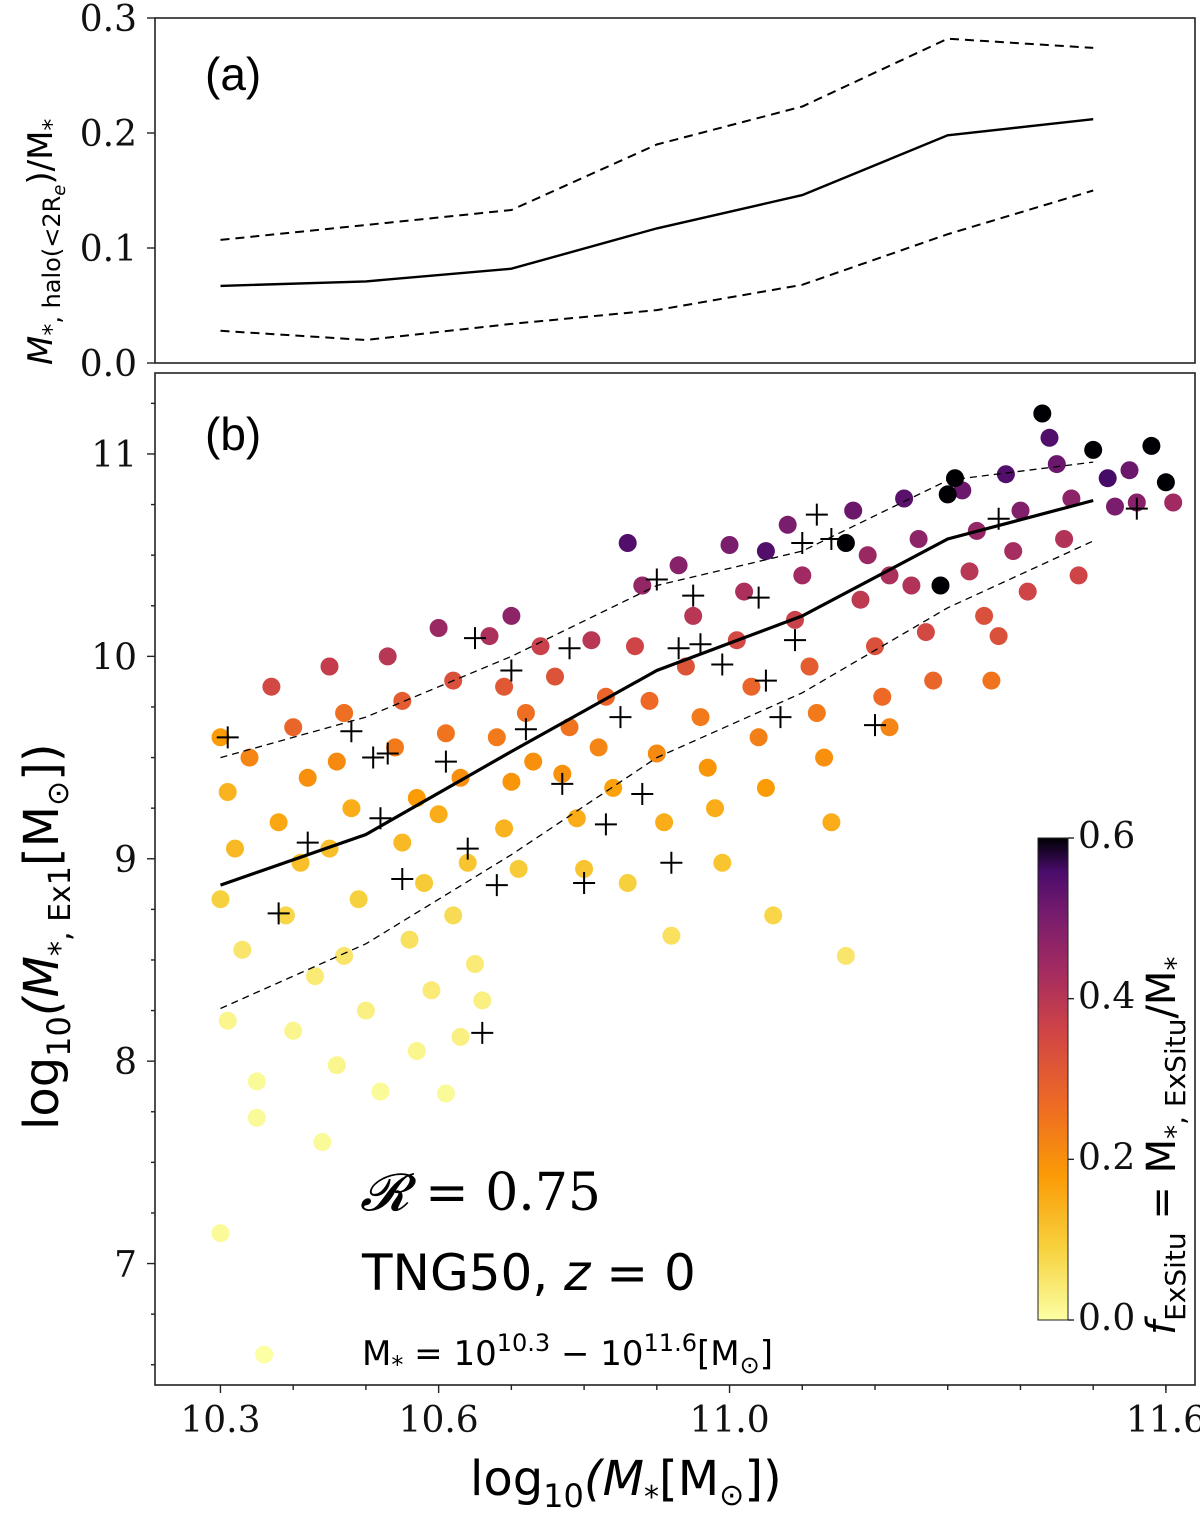 The height and width of the screenshot is (1517, 1200). I want to click on colorbar-tick-label: 0.4, so click(1106, 997).